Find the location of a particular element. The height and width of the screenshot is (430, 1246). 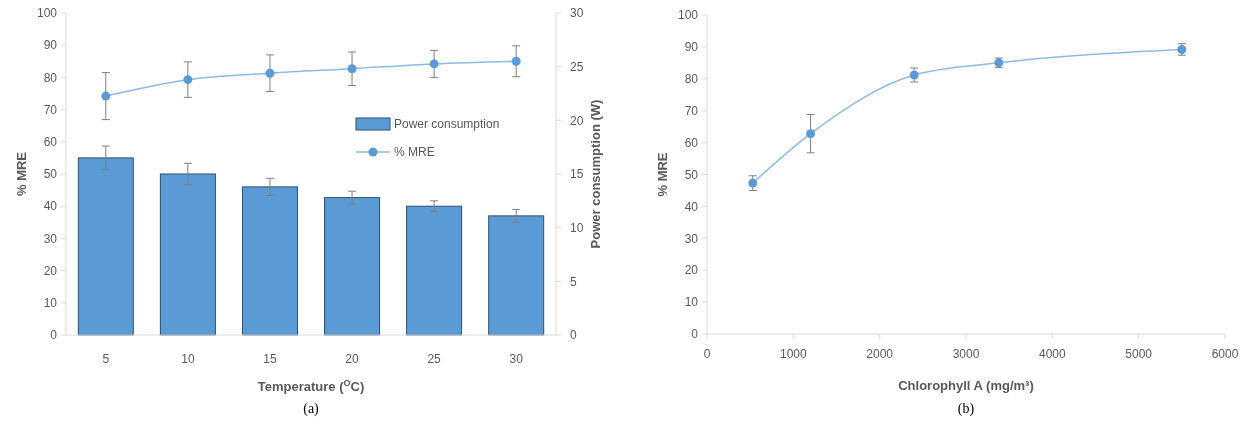

y2-tick-label: 5 is located at coordinates (573, 281).